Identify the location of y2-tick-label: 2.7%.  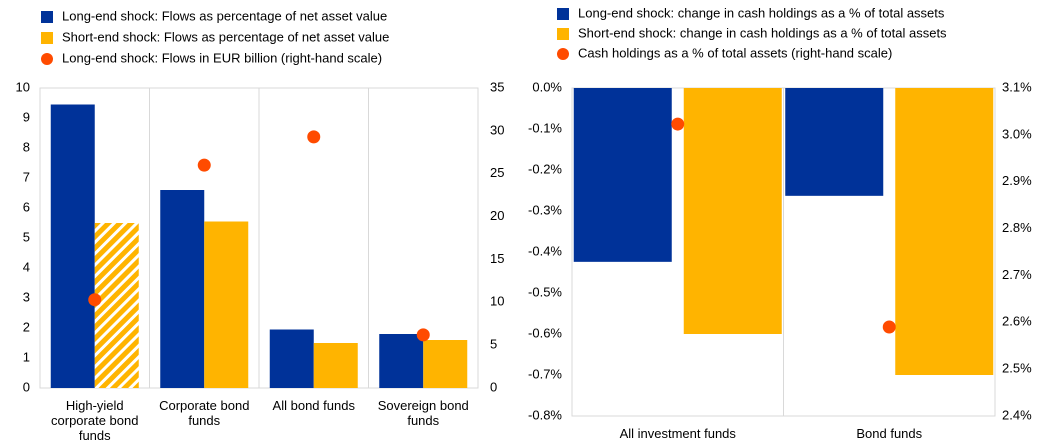
(1017, 274).